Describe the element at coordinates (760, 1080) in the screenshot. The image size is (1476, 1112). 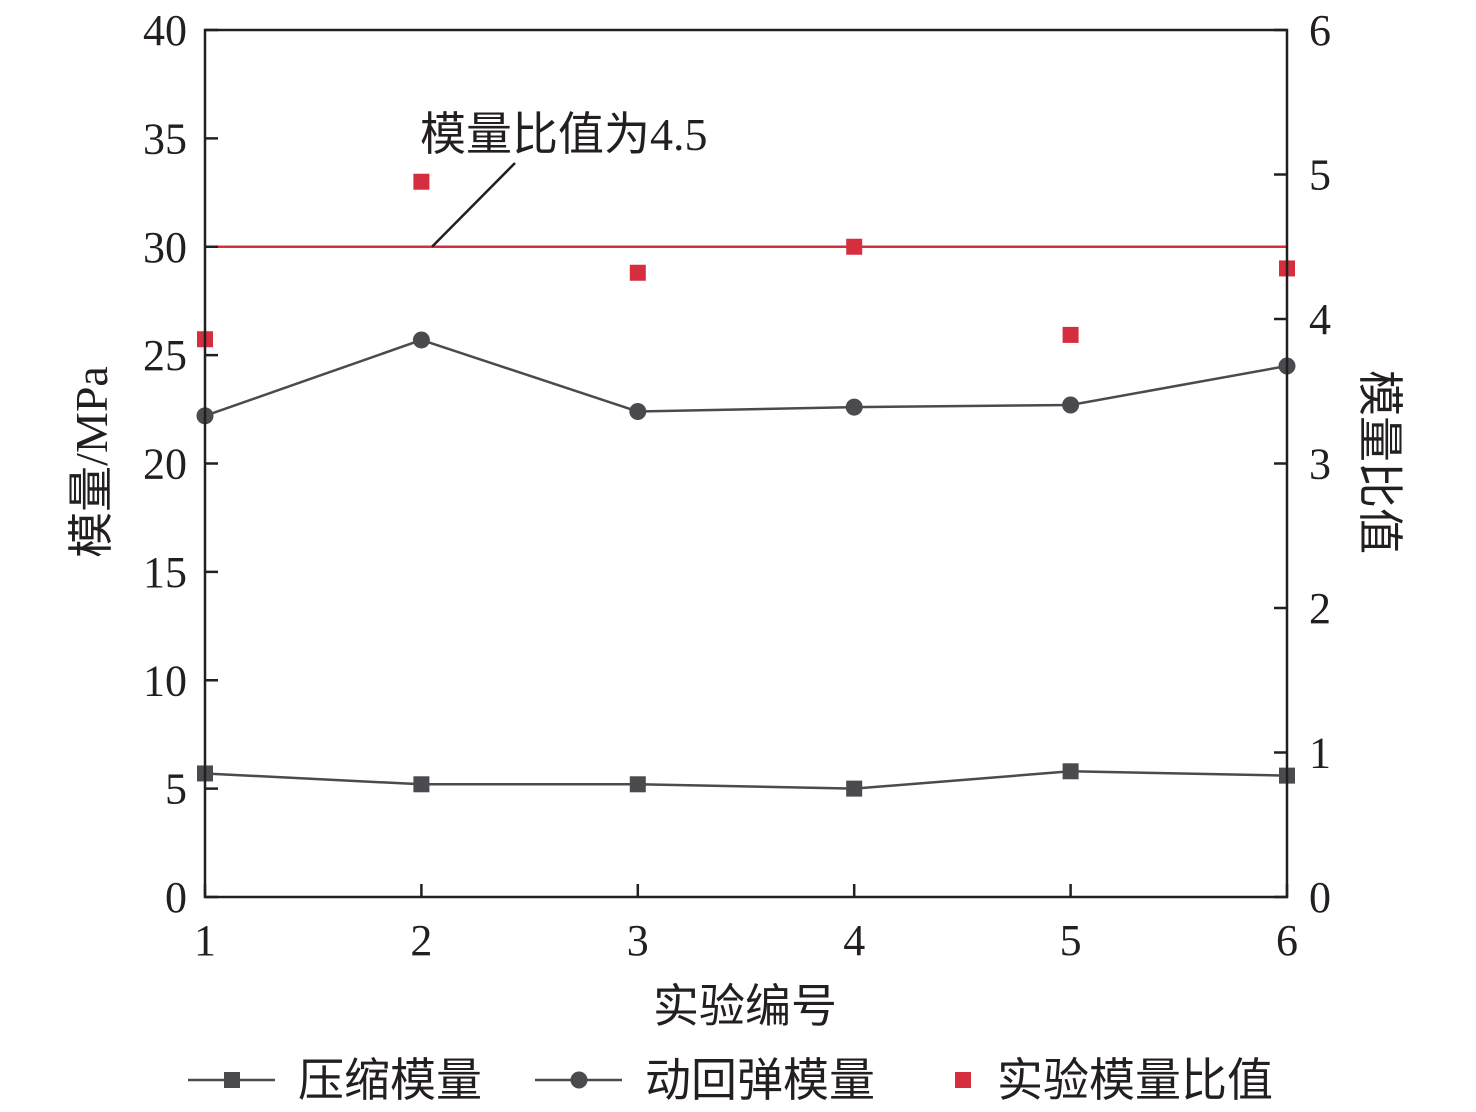
I see `legend-label: 动回弹模量` at that location.